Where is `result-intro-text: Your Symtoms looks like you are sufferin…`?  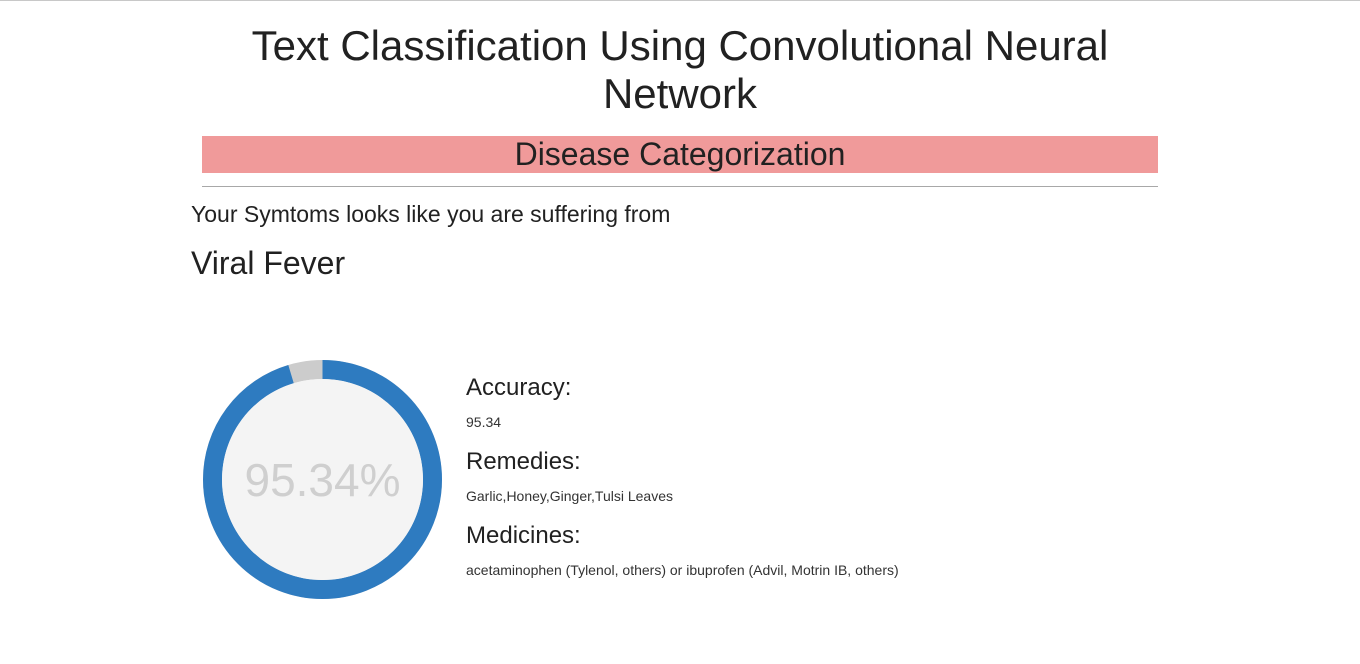
result-intro-text: Your Symtoms looks like you are sufferin… is located at coordinates (431, 214).